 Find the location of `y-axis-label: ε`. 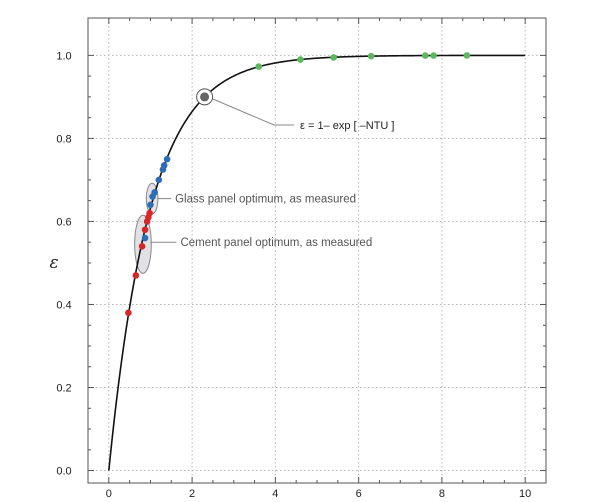

y-axis-label: ε is located at coordinates (53, 263).